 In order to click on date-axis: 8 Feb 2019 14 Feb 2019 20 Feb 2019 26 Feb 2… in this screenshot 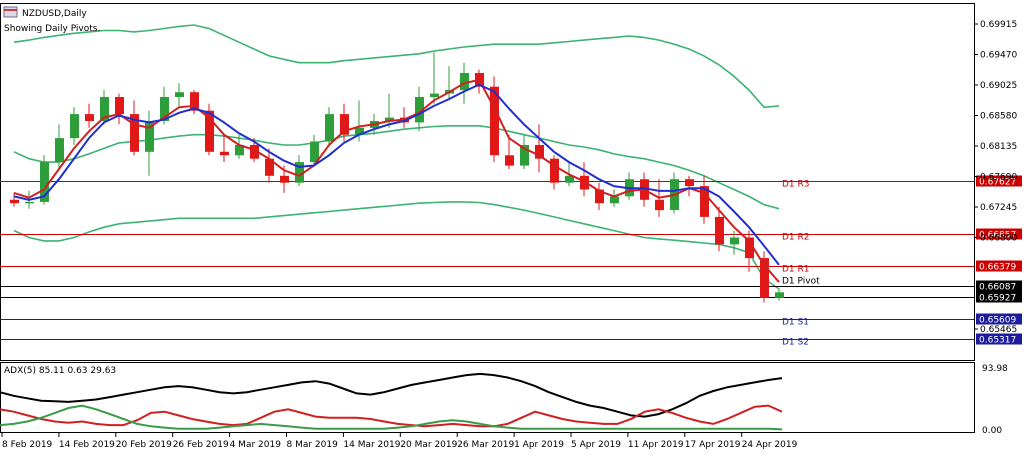, I will do `click(399, 441)`.